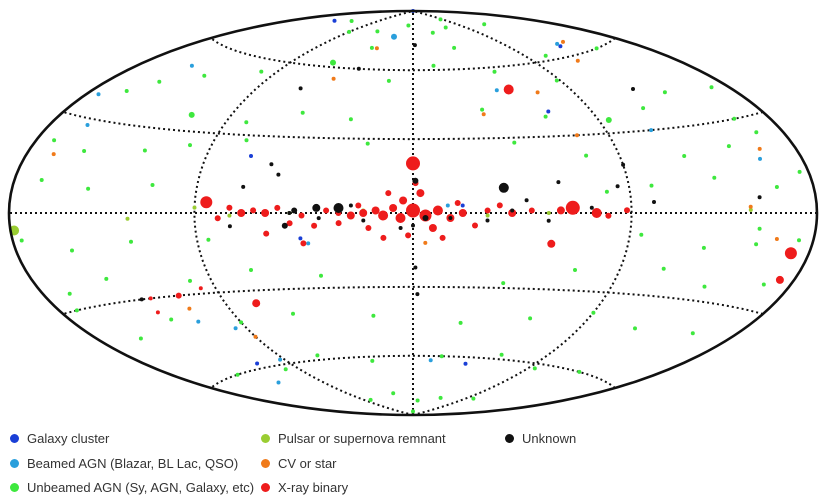  I want to click on legend-item-unbeamed-agn: Unbeamed AGN (Sy, AGN, Galaxy, etc), so click(132, 487).